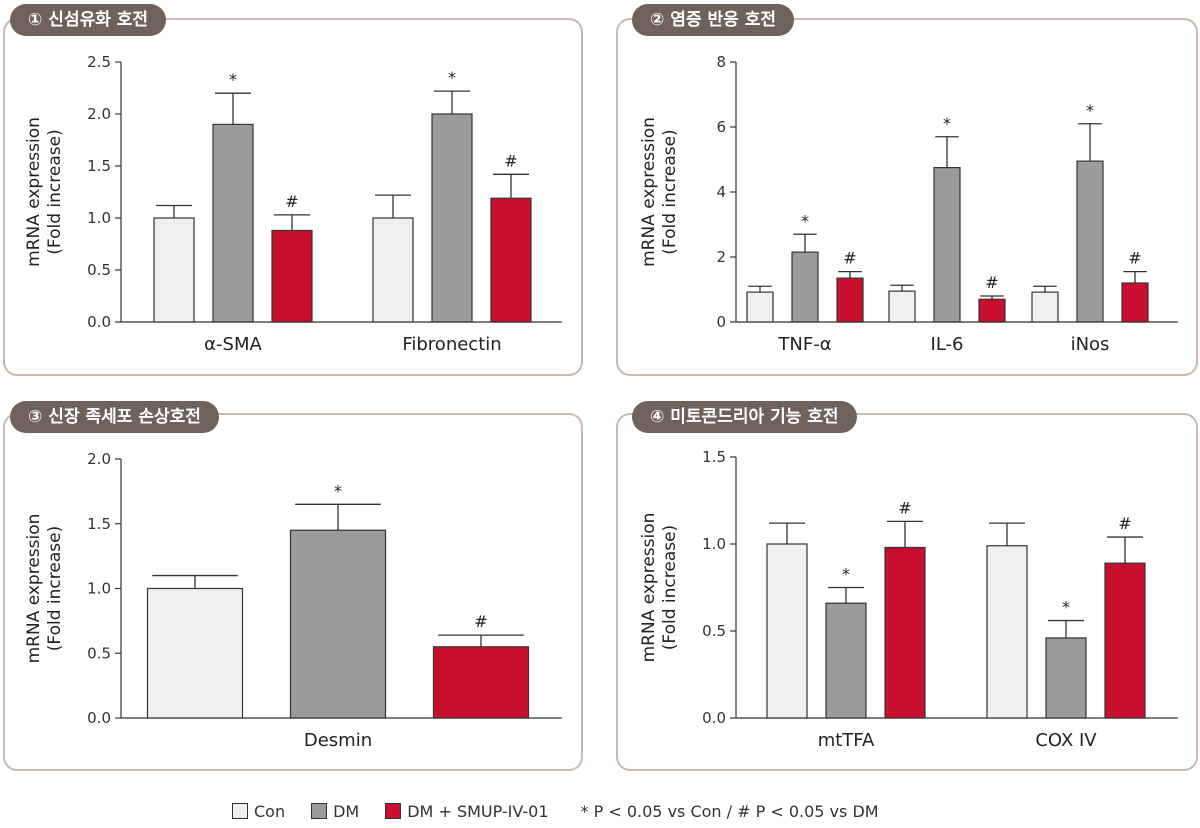 This screenshot has width=1200, height=828. What do you see at coordinates (721, 62) in the screenshot?
I see `y-tick-label: 8` at bounding box center [721, 62].